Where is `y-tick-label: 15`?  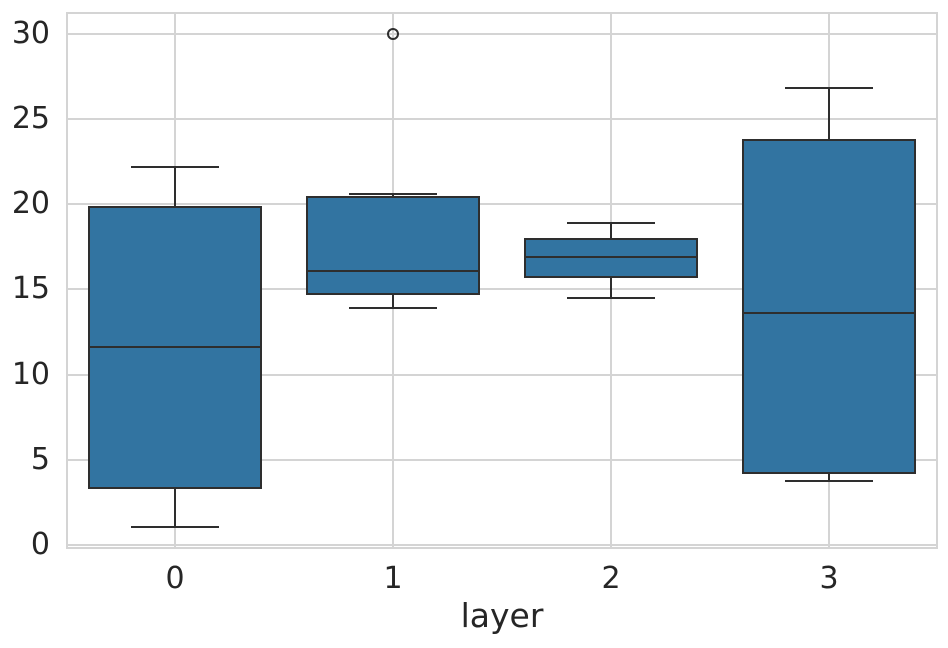
y-tick-label: 15 is located at coordinates (30, 289).